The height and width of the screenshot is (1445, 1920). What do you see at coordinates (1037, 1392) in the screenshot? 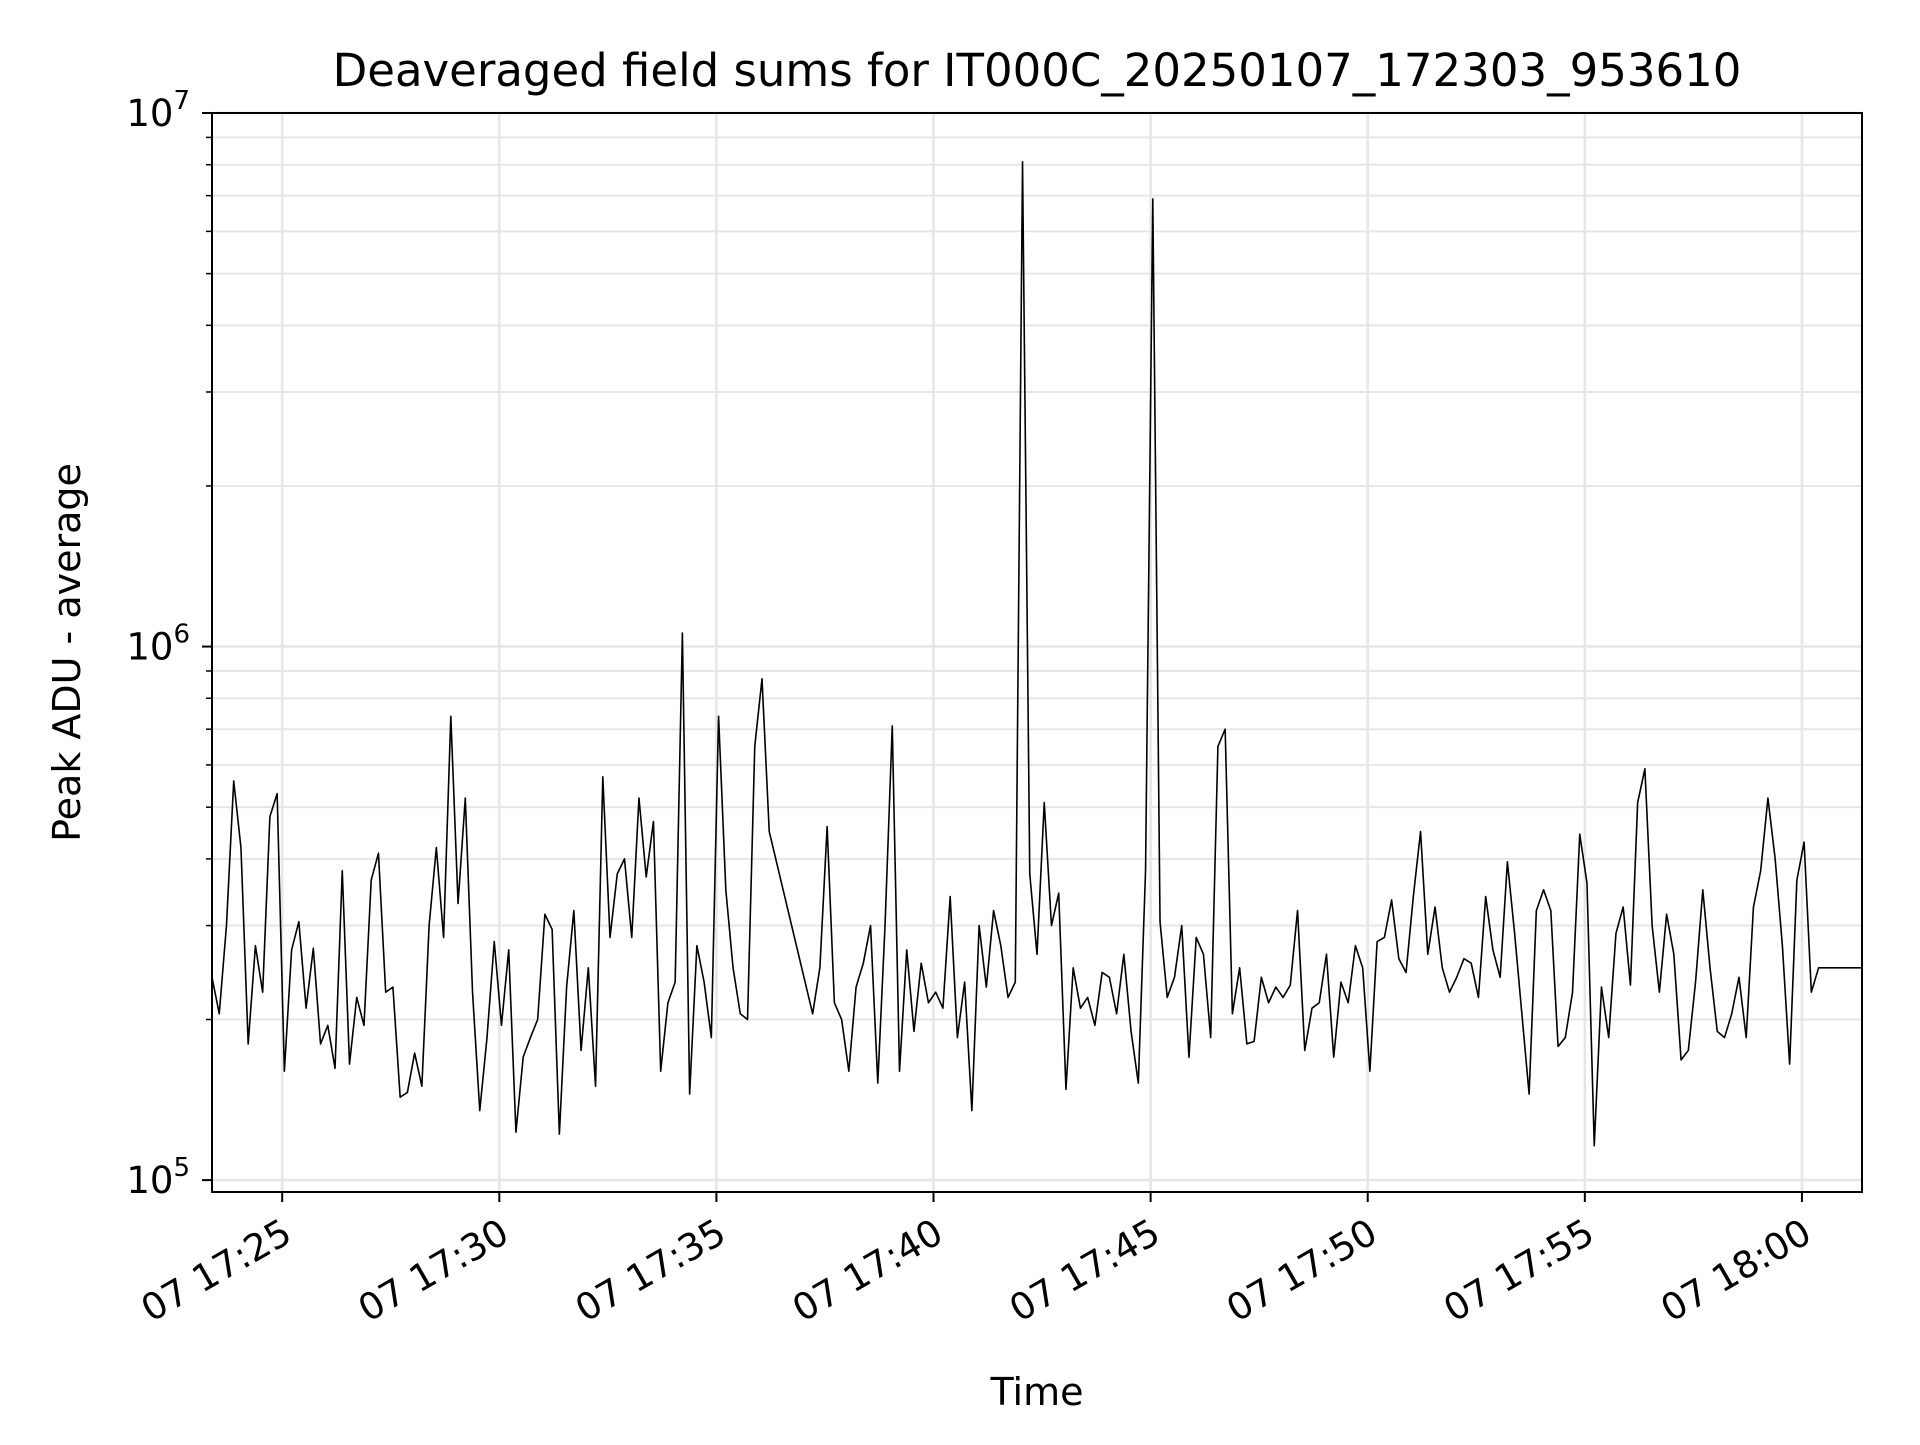
I see `x-axis-label: Time` at bounding box center [1037, 1392].